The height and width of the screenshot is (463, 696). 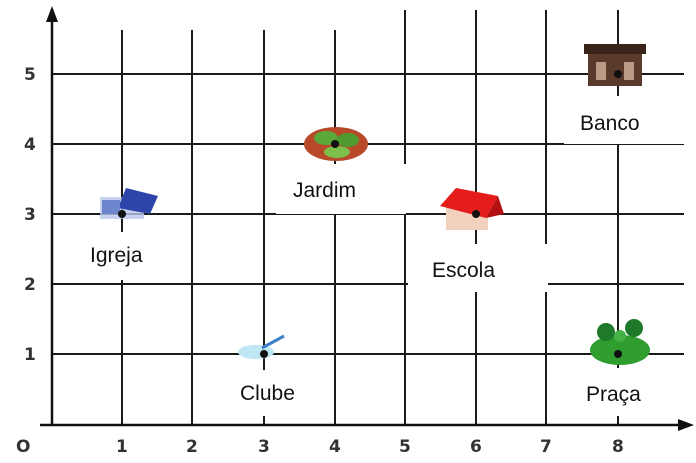 I want to click on y-tick-3: 3, so click(x=30, y=215).